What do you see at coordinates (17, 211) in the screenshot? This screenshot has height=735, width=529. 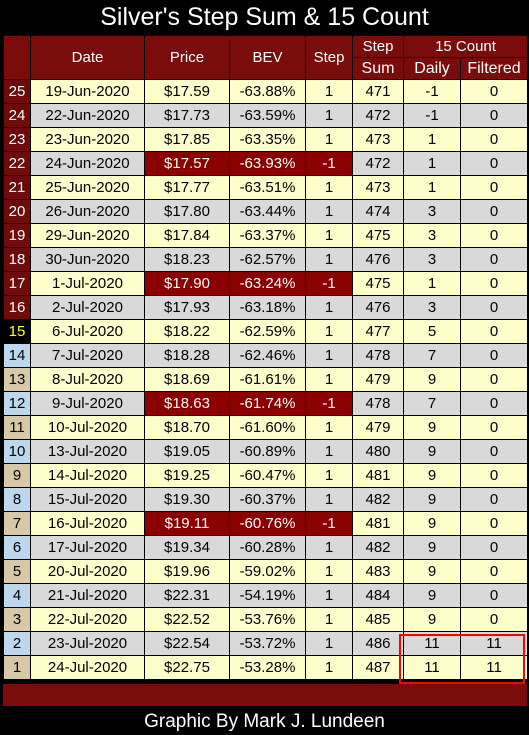 I see `row-number: 20` at bounding box center [17, 211].